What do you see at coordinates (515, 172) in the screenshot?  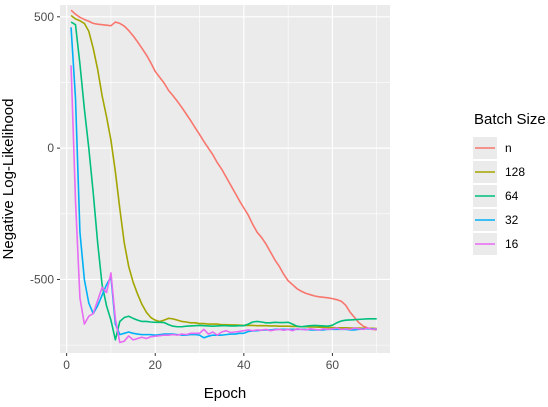 I see `legend-label-128: 128` at bounding box center [515, 172].